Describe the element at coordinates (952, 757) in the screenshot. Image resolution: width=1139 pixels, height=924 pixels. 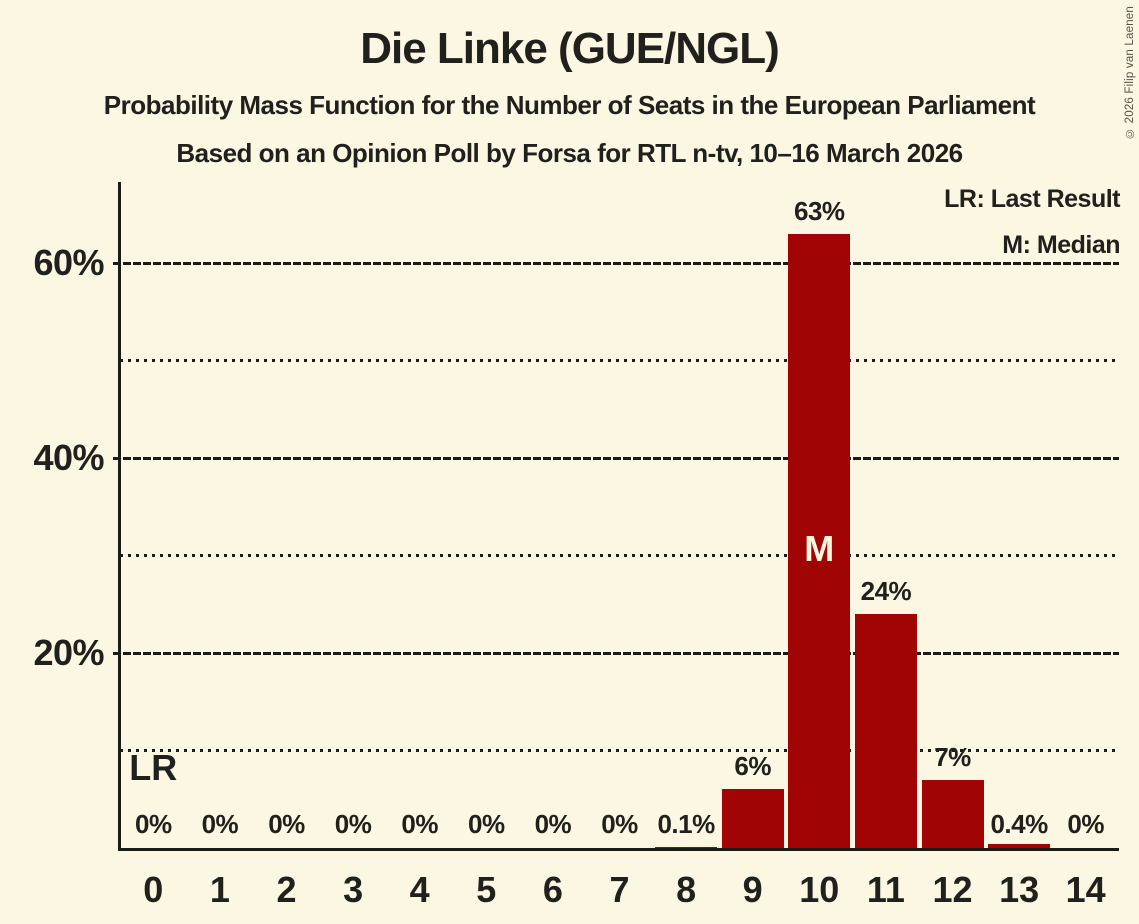
I see `bar-value-label-12: 7%` at that location.